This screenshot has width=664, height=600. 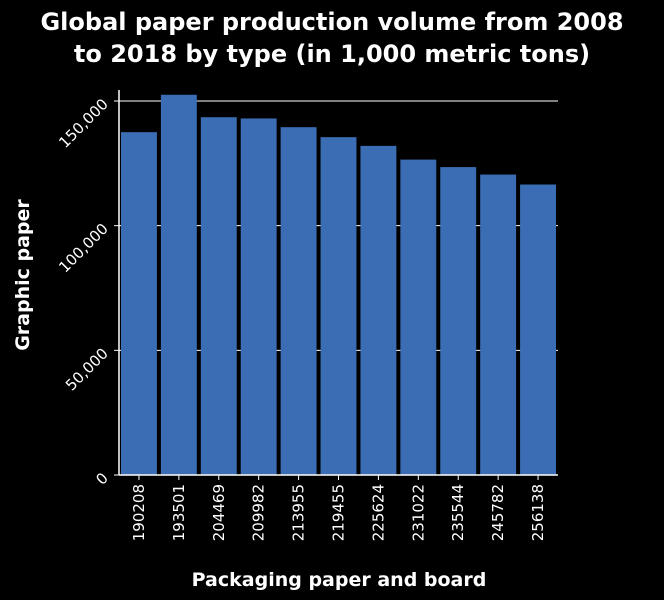 I want to click on x-tick-label: 245782, so click(x=498, y=512).